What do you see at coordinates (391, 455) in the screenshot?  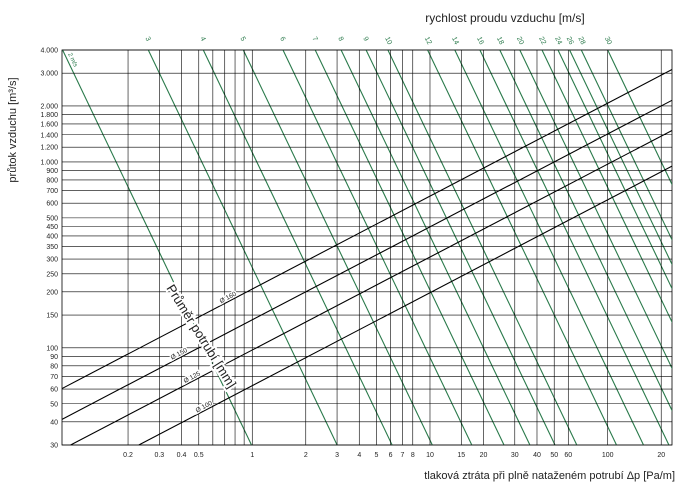 I see `x-tick-label: 6` at bounding box center [391, 455].